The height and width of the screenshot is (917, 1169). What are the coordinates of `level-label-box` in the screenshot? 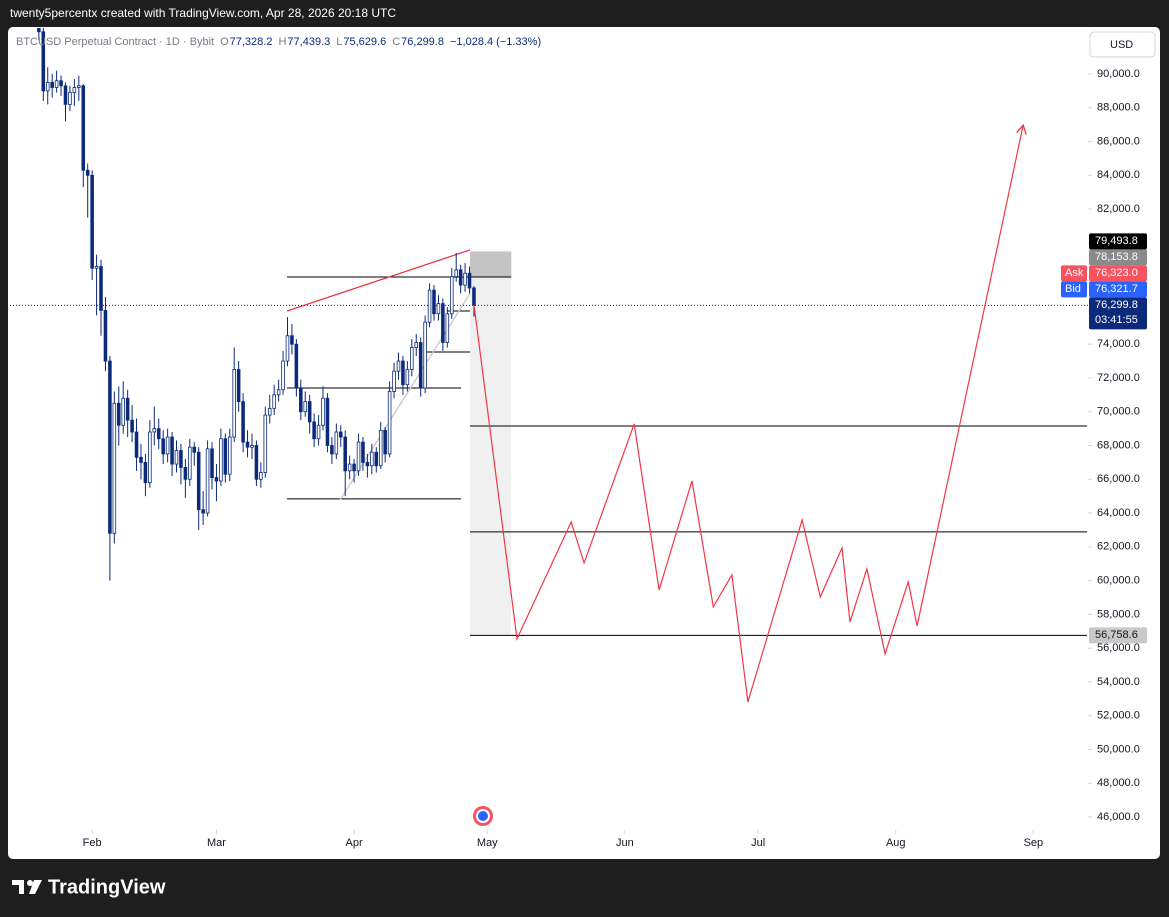 It's located at (1118, 635).